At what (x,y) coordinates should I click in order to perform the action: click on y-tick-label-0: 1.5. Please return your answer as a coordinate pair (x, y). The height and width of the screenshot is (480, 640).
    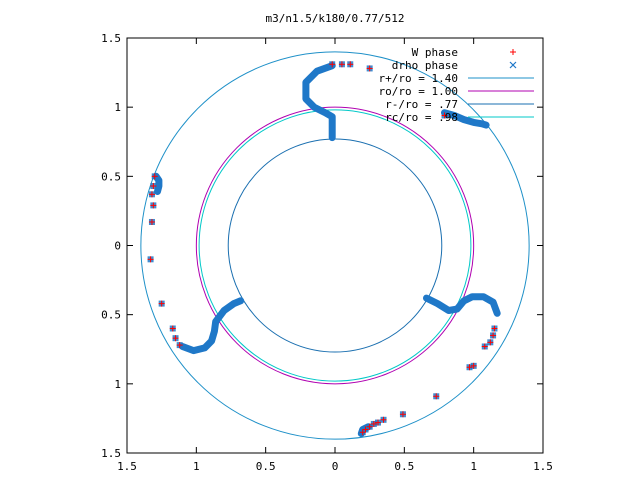
    Looking at the image, I should click on (111, 38).